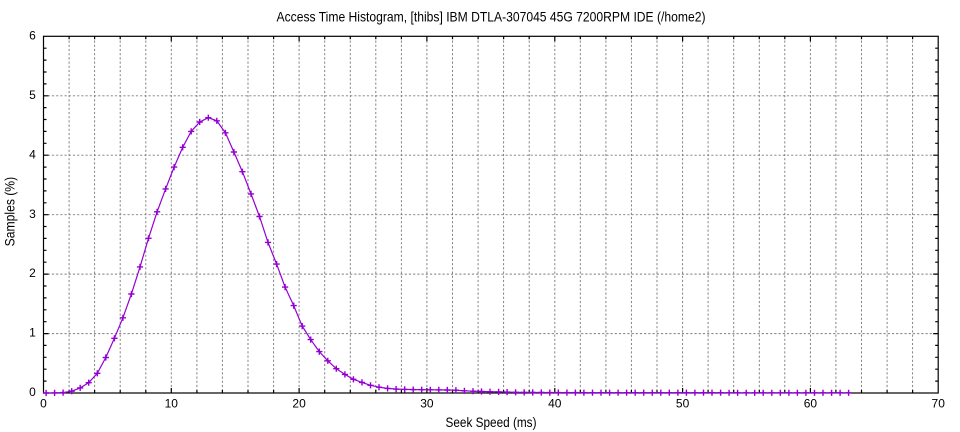 Image resolution: width=960 pixels, height=432 pixels. I want to click on svg-text: 40, so click(555, 404).